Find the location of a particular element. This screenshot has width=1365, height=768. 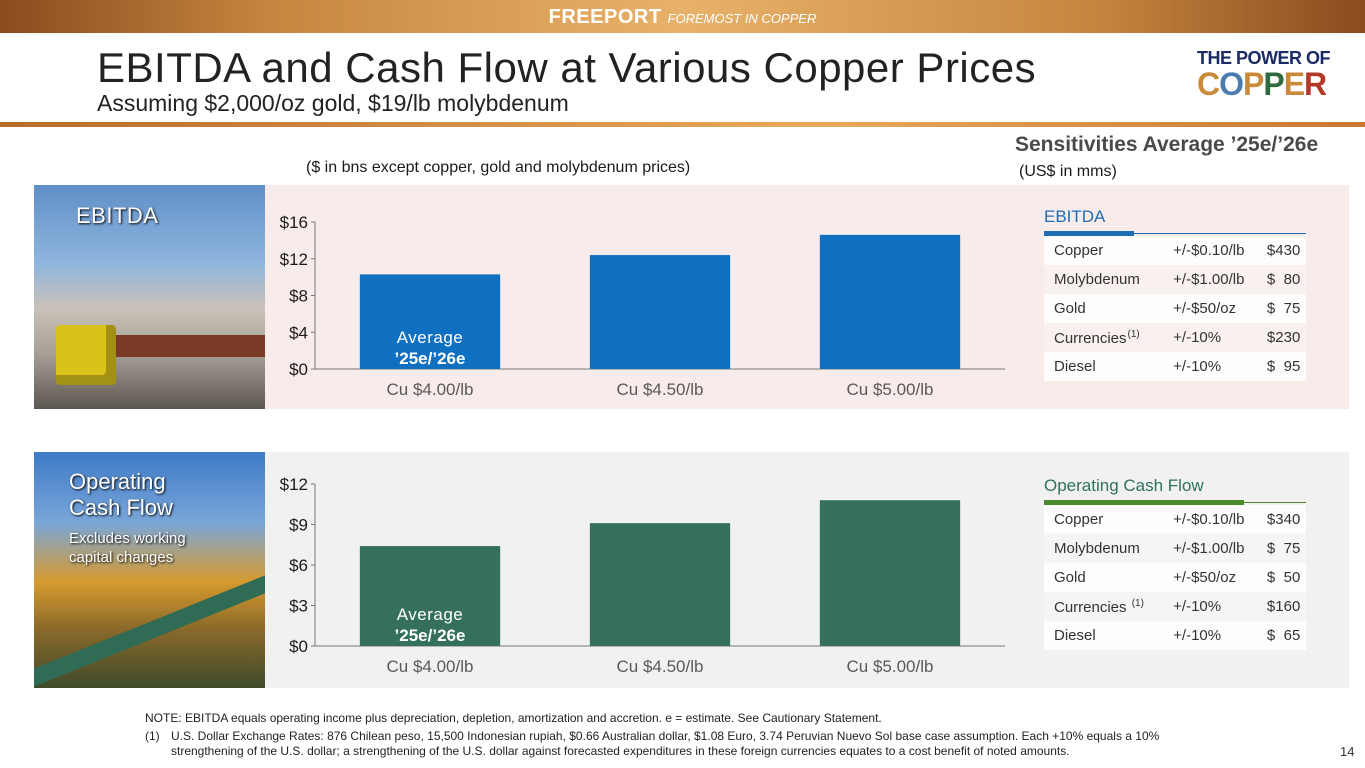

y-tick-label: $8 is located at coordinates (298, 296).